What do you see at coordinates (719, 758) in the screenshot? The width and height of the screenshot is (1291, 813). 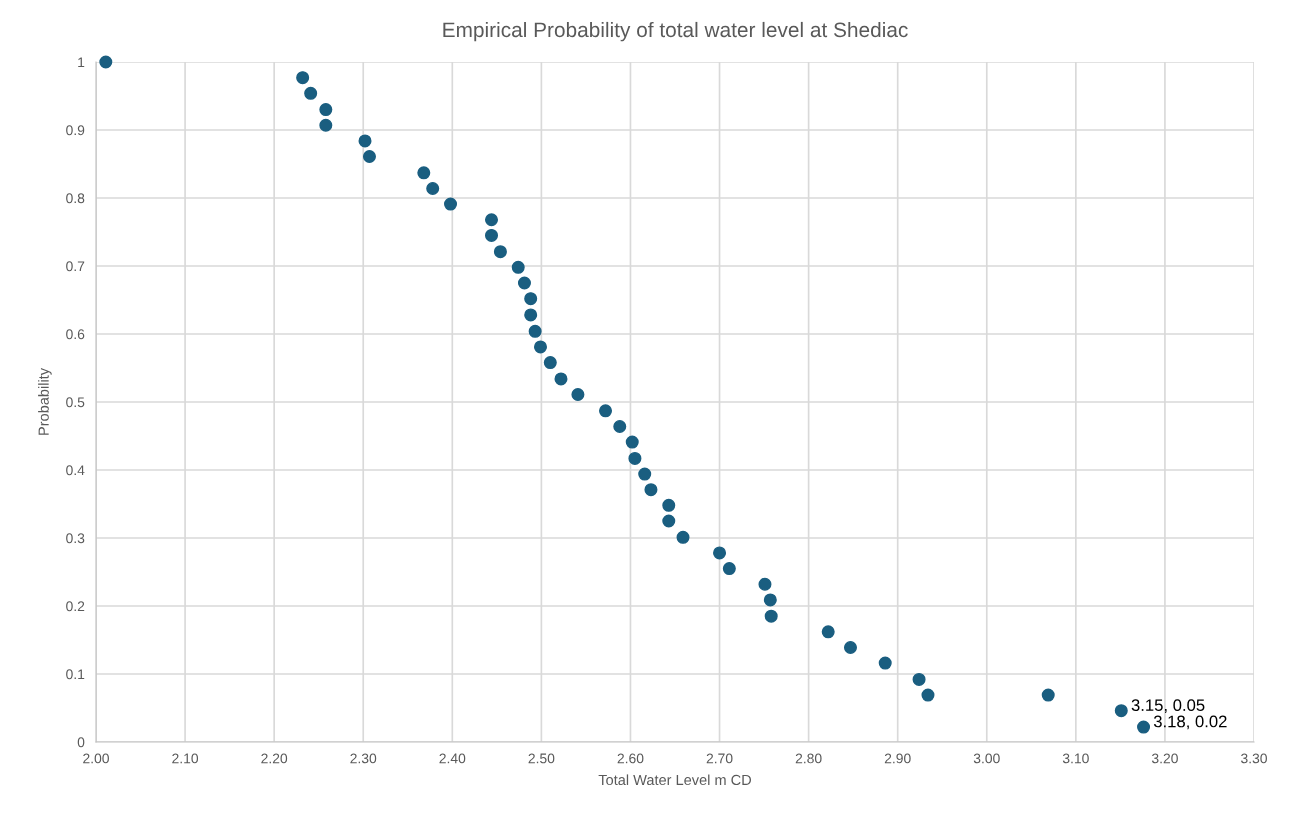 I see `x-tick-label: 2.70` at bounding box center [719, 758].